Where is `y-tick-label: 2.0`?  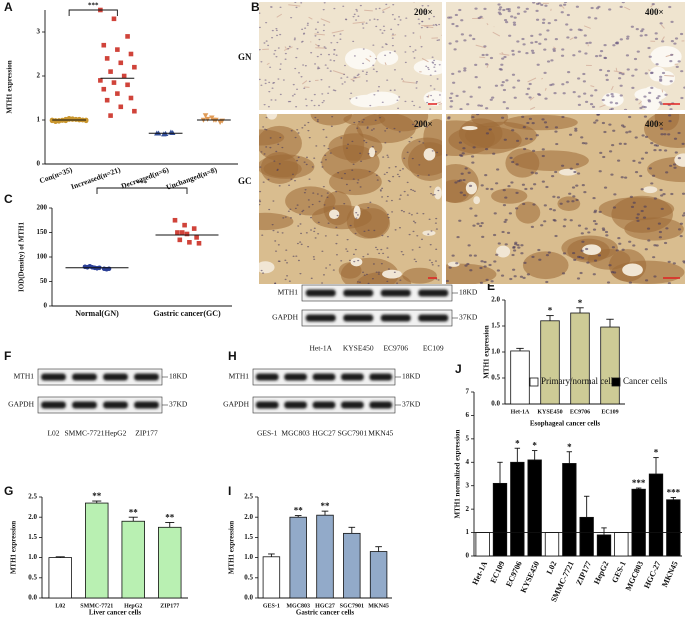
y-tick-label: 2.0 is located at coordinates (32, 517).